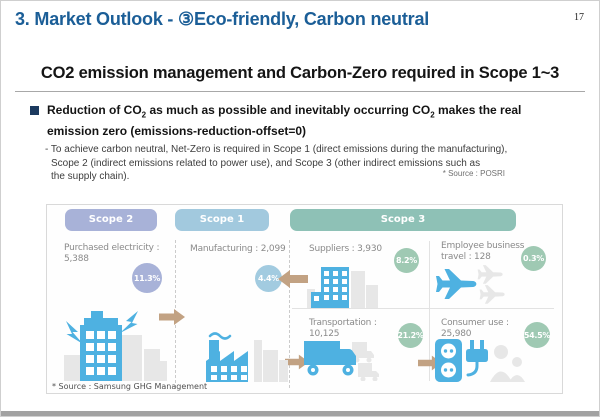  I want to click on transportation-label: Transportation : 10,125, so click(343, 328).